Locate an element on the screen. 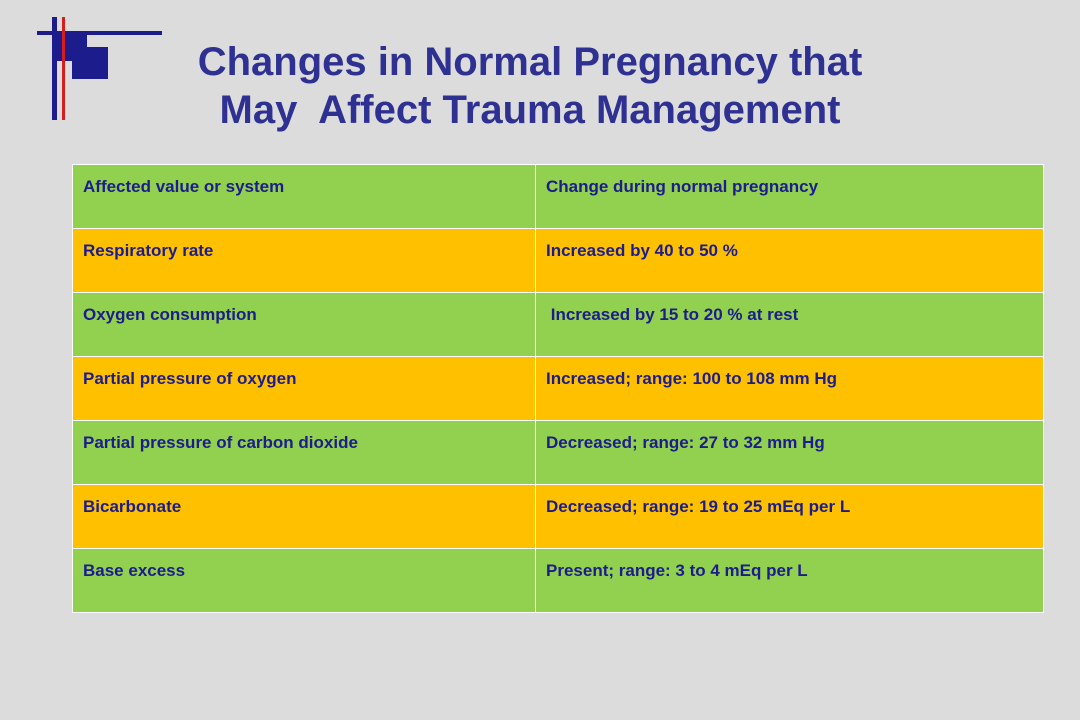  logo-red-bar is located at coordinates (63, 68).